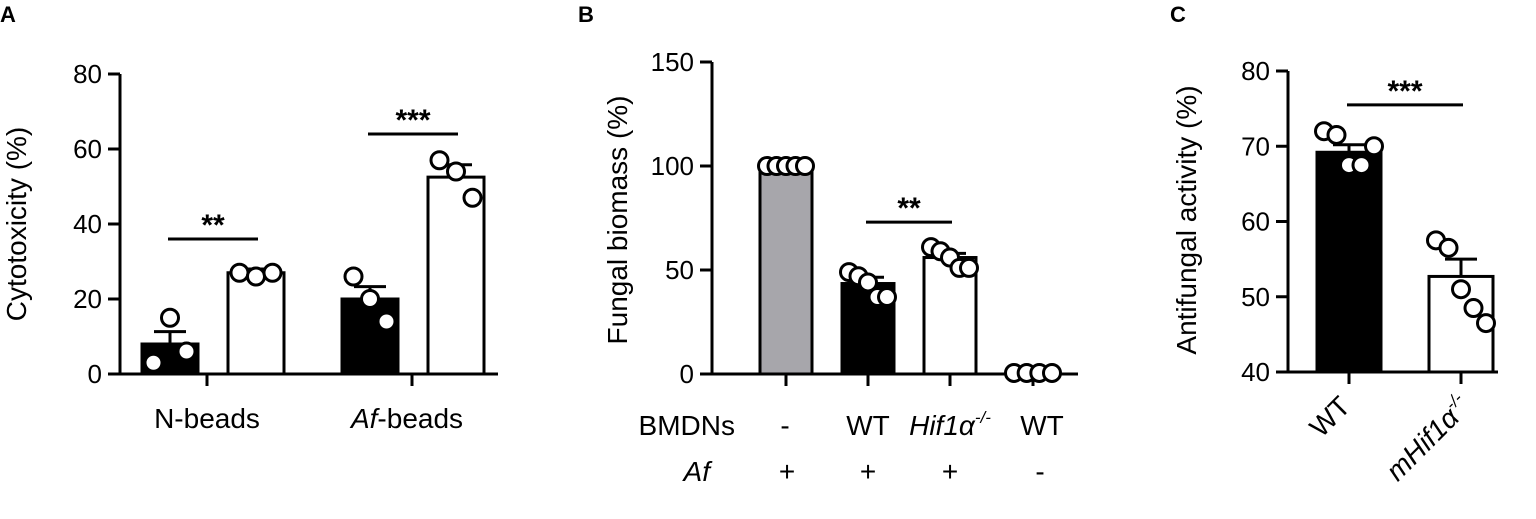 This screenshot has width=1536, height=519. Describe the element at coordinates (672, 62) in the screenshot. I see `y-tick-label: 150` at that location.